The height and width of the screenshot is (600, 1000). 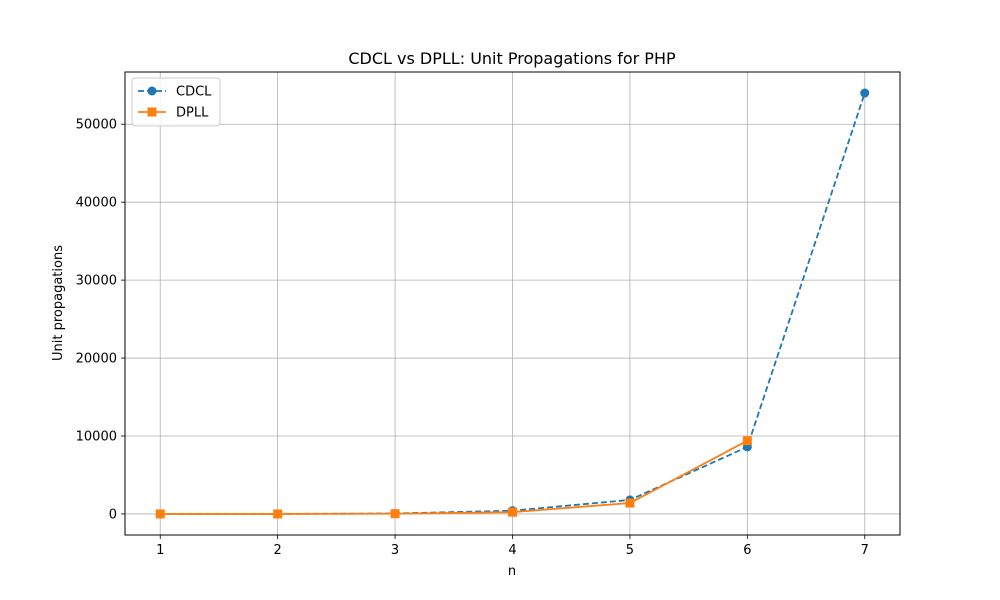 What do you see at coordinates (278, 550) in the screenshot?
I see `x-tick-label: 2` at bounding box center [278, 550].